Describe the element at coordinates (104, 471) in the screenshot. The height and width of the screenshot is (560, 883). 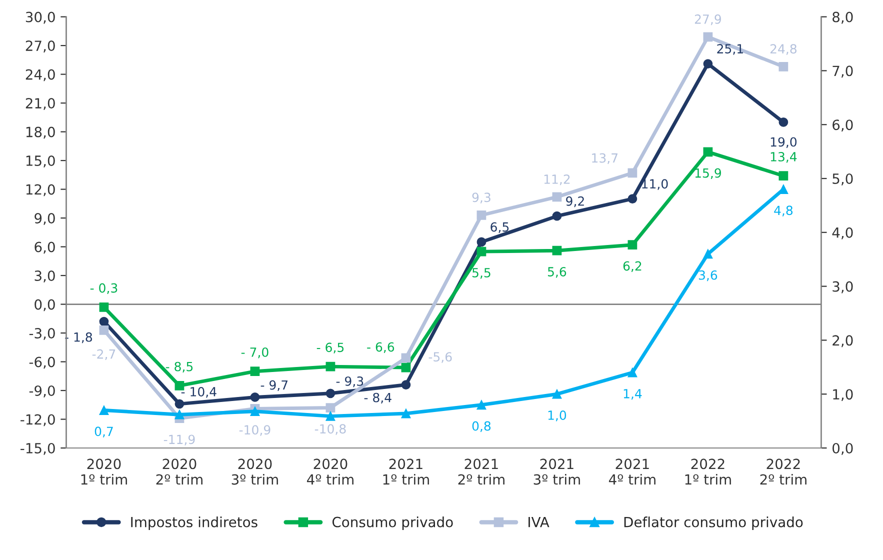
I see `x-tick-label: 2020 1º trim` at that location.